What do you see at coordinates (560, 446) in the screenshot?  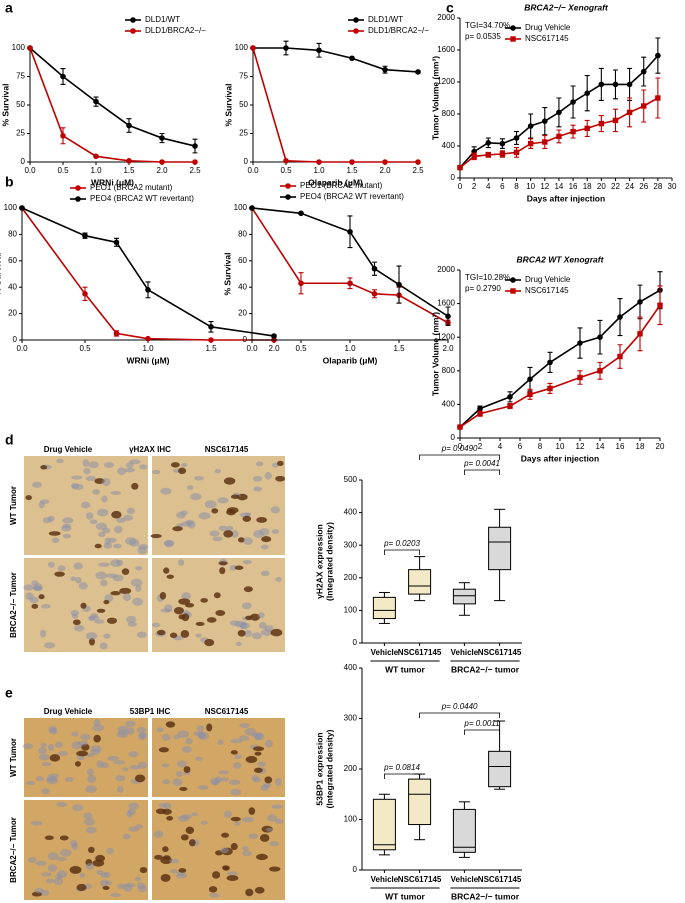 I see `x-tick-label: 10` at bounding box center [560, 446].